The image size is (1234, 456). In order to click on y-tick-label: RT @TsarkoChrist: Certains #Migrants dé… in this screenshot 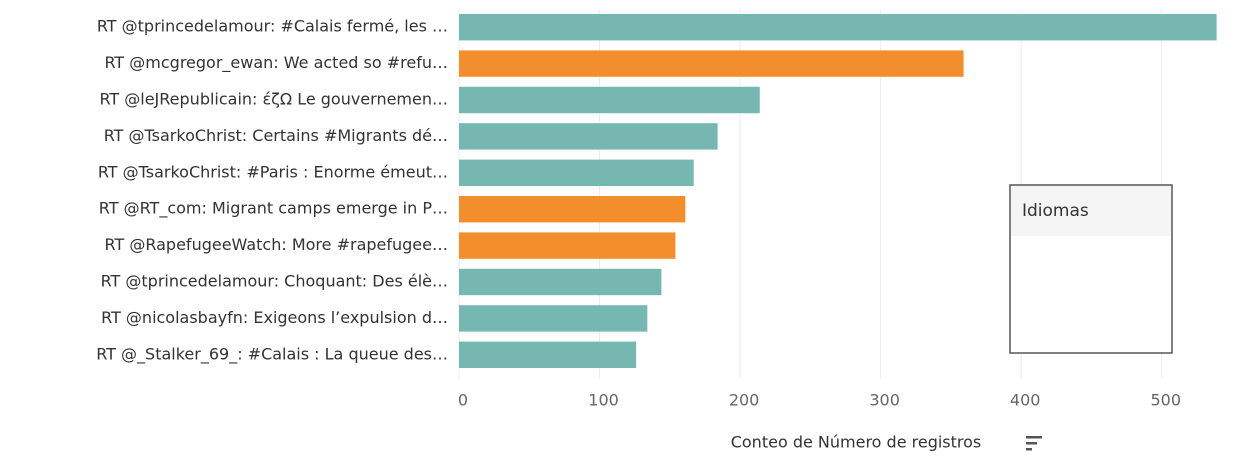, I will do `click(276, 135)`.